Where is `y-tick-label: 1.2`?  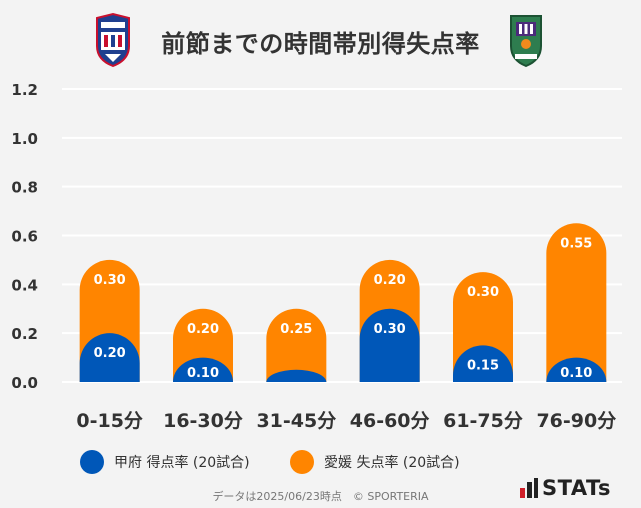
y-tick-label: 1.2 is located at coordinates (24, 90).